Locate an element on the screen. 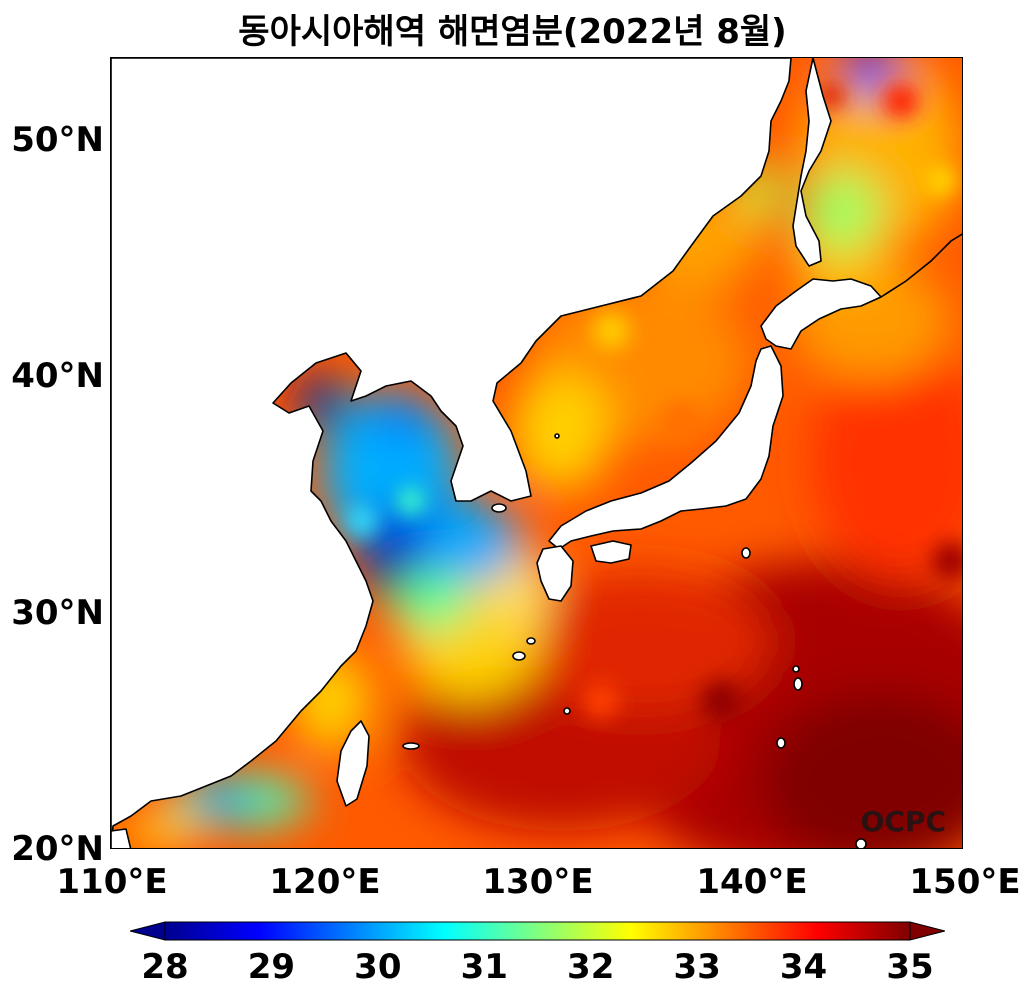  honshu is located at coordinates (666, 447).